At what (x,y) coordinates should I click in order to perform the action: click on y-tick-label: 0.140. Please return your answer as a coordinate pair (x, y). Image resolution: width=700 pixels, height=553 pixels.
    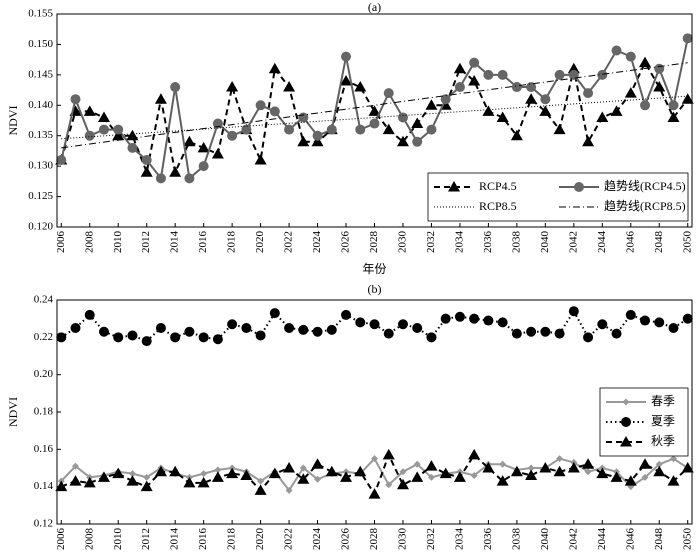
    Looking at the image, I should click on (40, 105).